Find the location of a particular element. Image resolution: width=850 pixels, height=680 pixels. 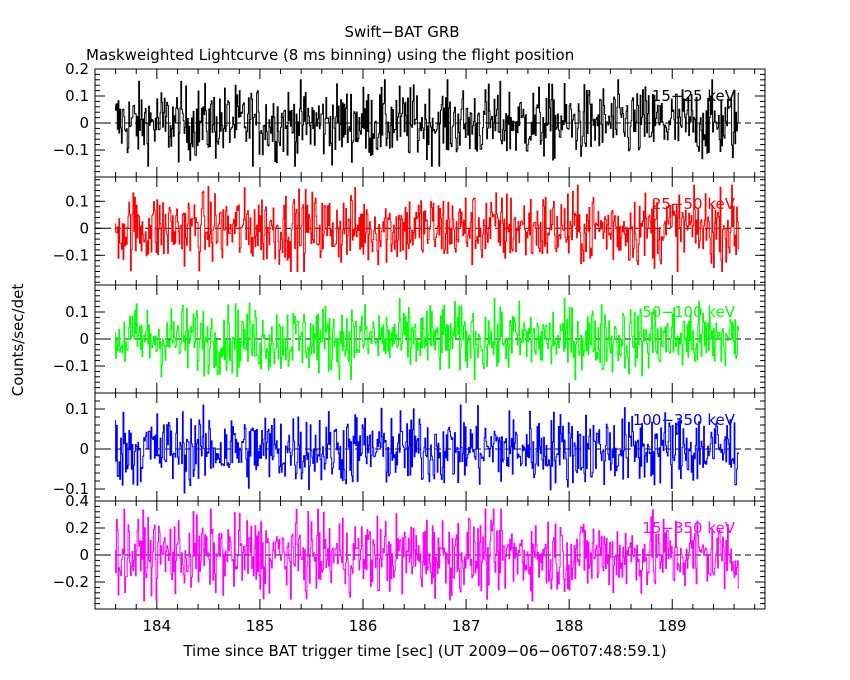

series-label: 25−50 keV is located at coordinates (694, 204).